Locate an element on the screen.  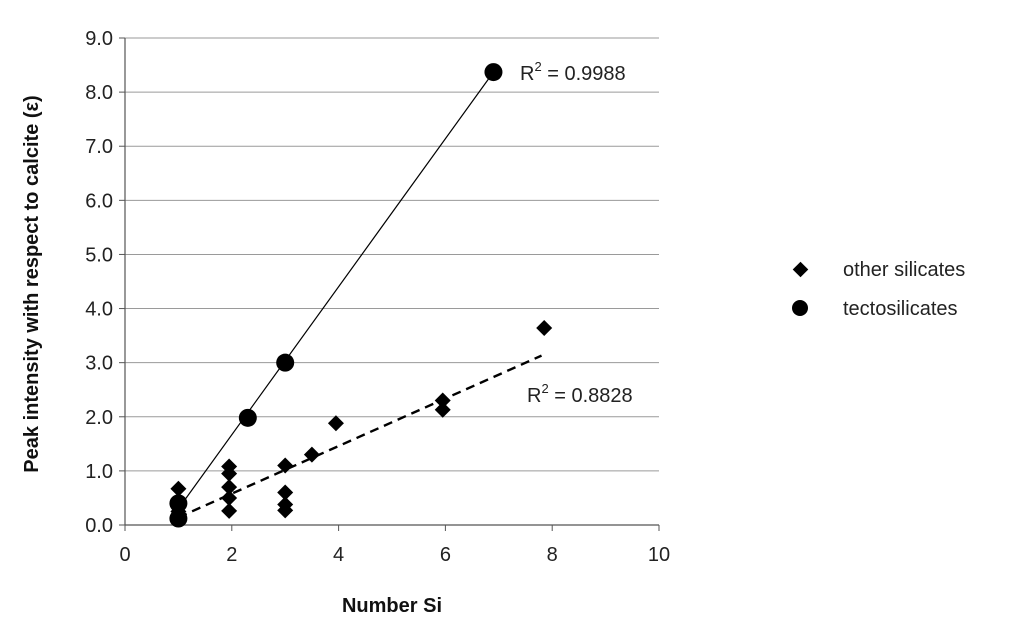
y-tick-label: 7.0 is located at coordinates (99, 147).